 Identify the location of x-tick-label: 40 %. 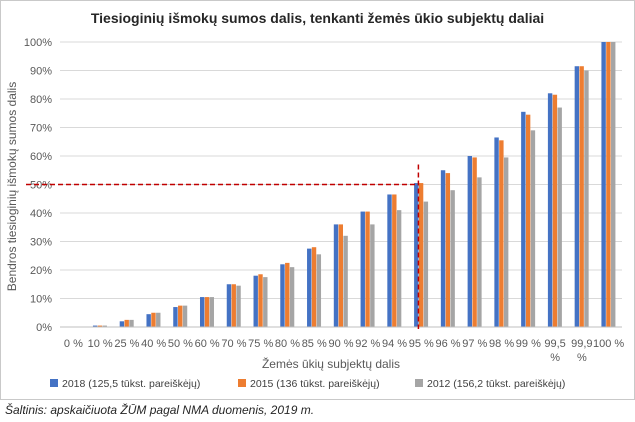
(153, 344).